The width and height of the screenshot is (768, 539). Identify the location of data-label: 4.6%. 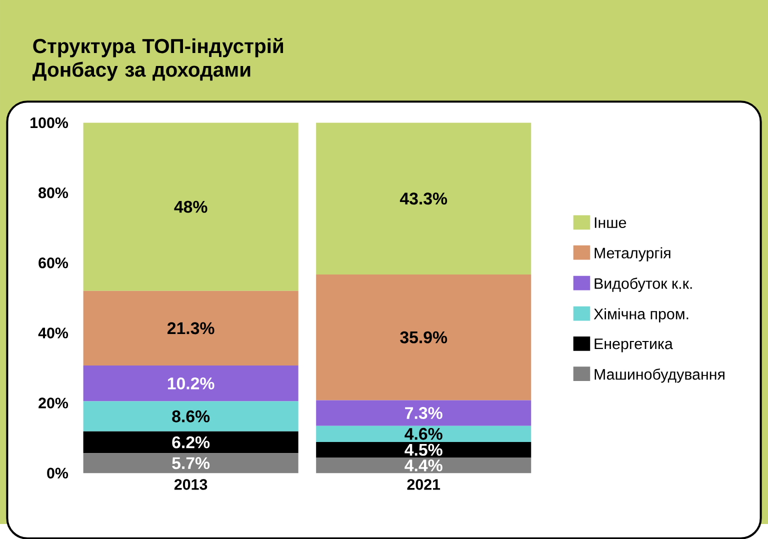
(423, 434).